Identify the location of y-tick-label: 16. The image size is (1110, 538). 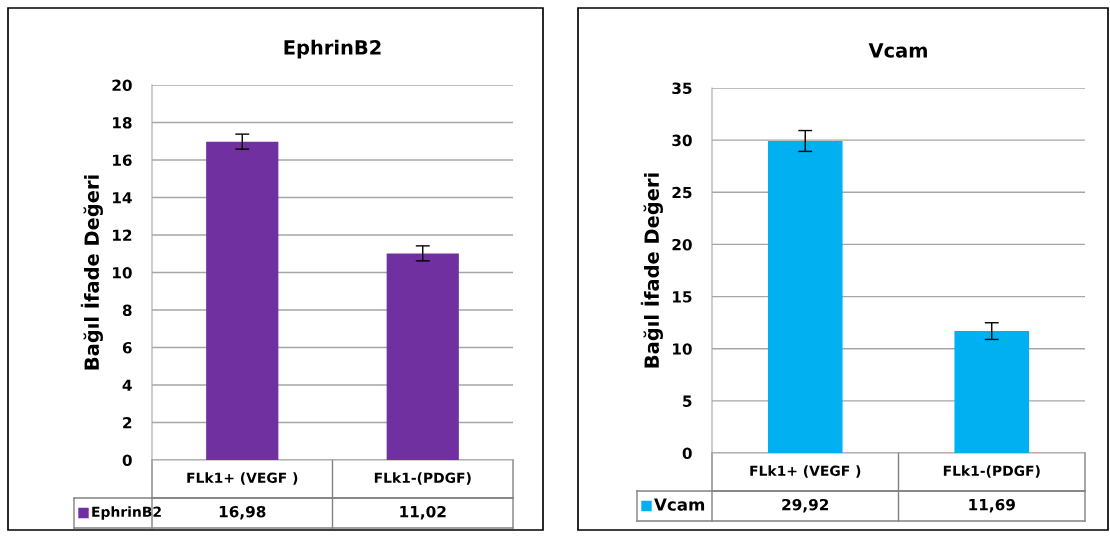
(122, 160).